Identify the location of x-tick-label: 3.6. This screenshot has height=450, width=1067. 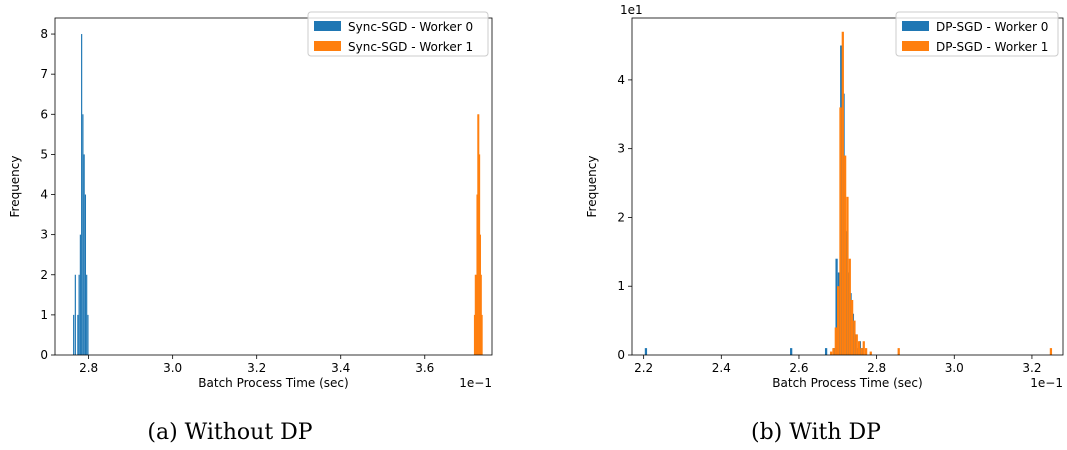
(424, 368).